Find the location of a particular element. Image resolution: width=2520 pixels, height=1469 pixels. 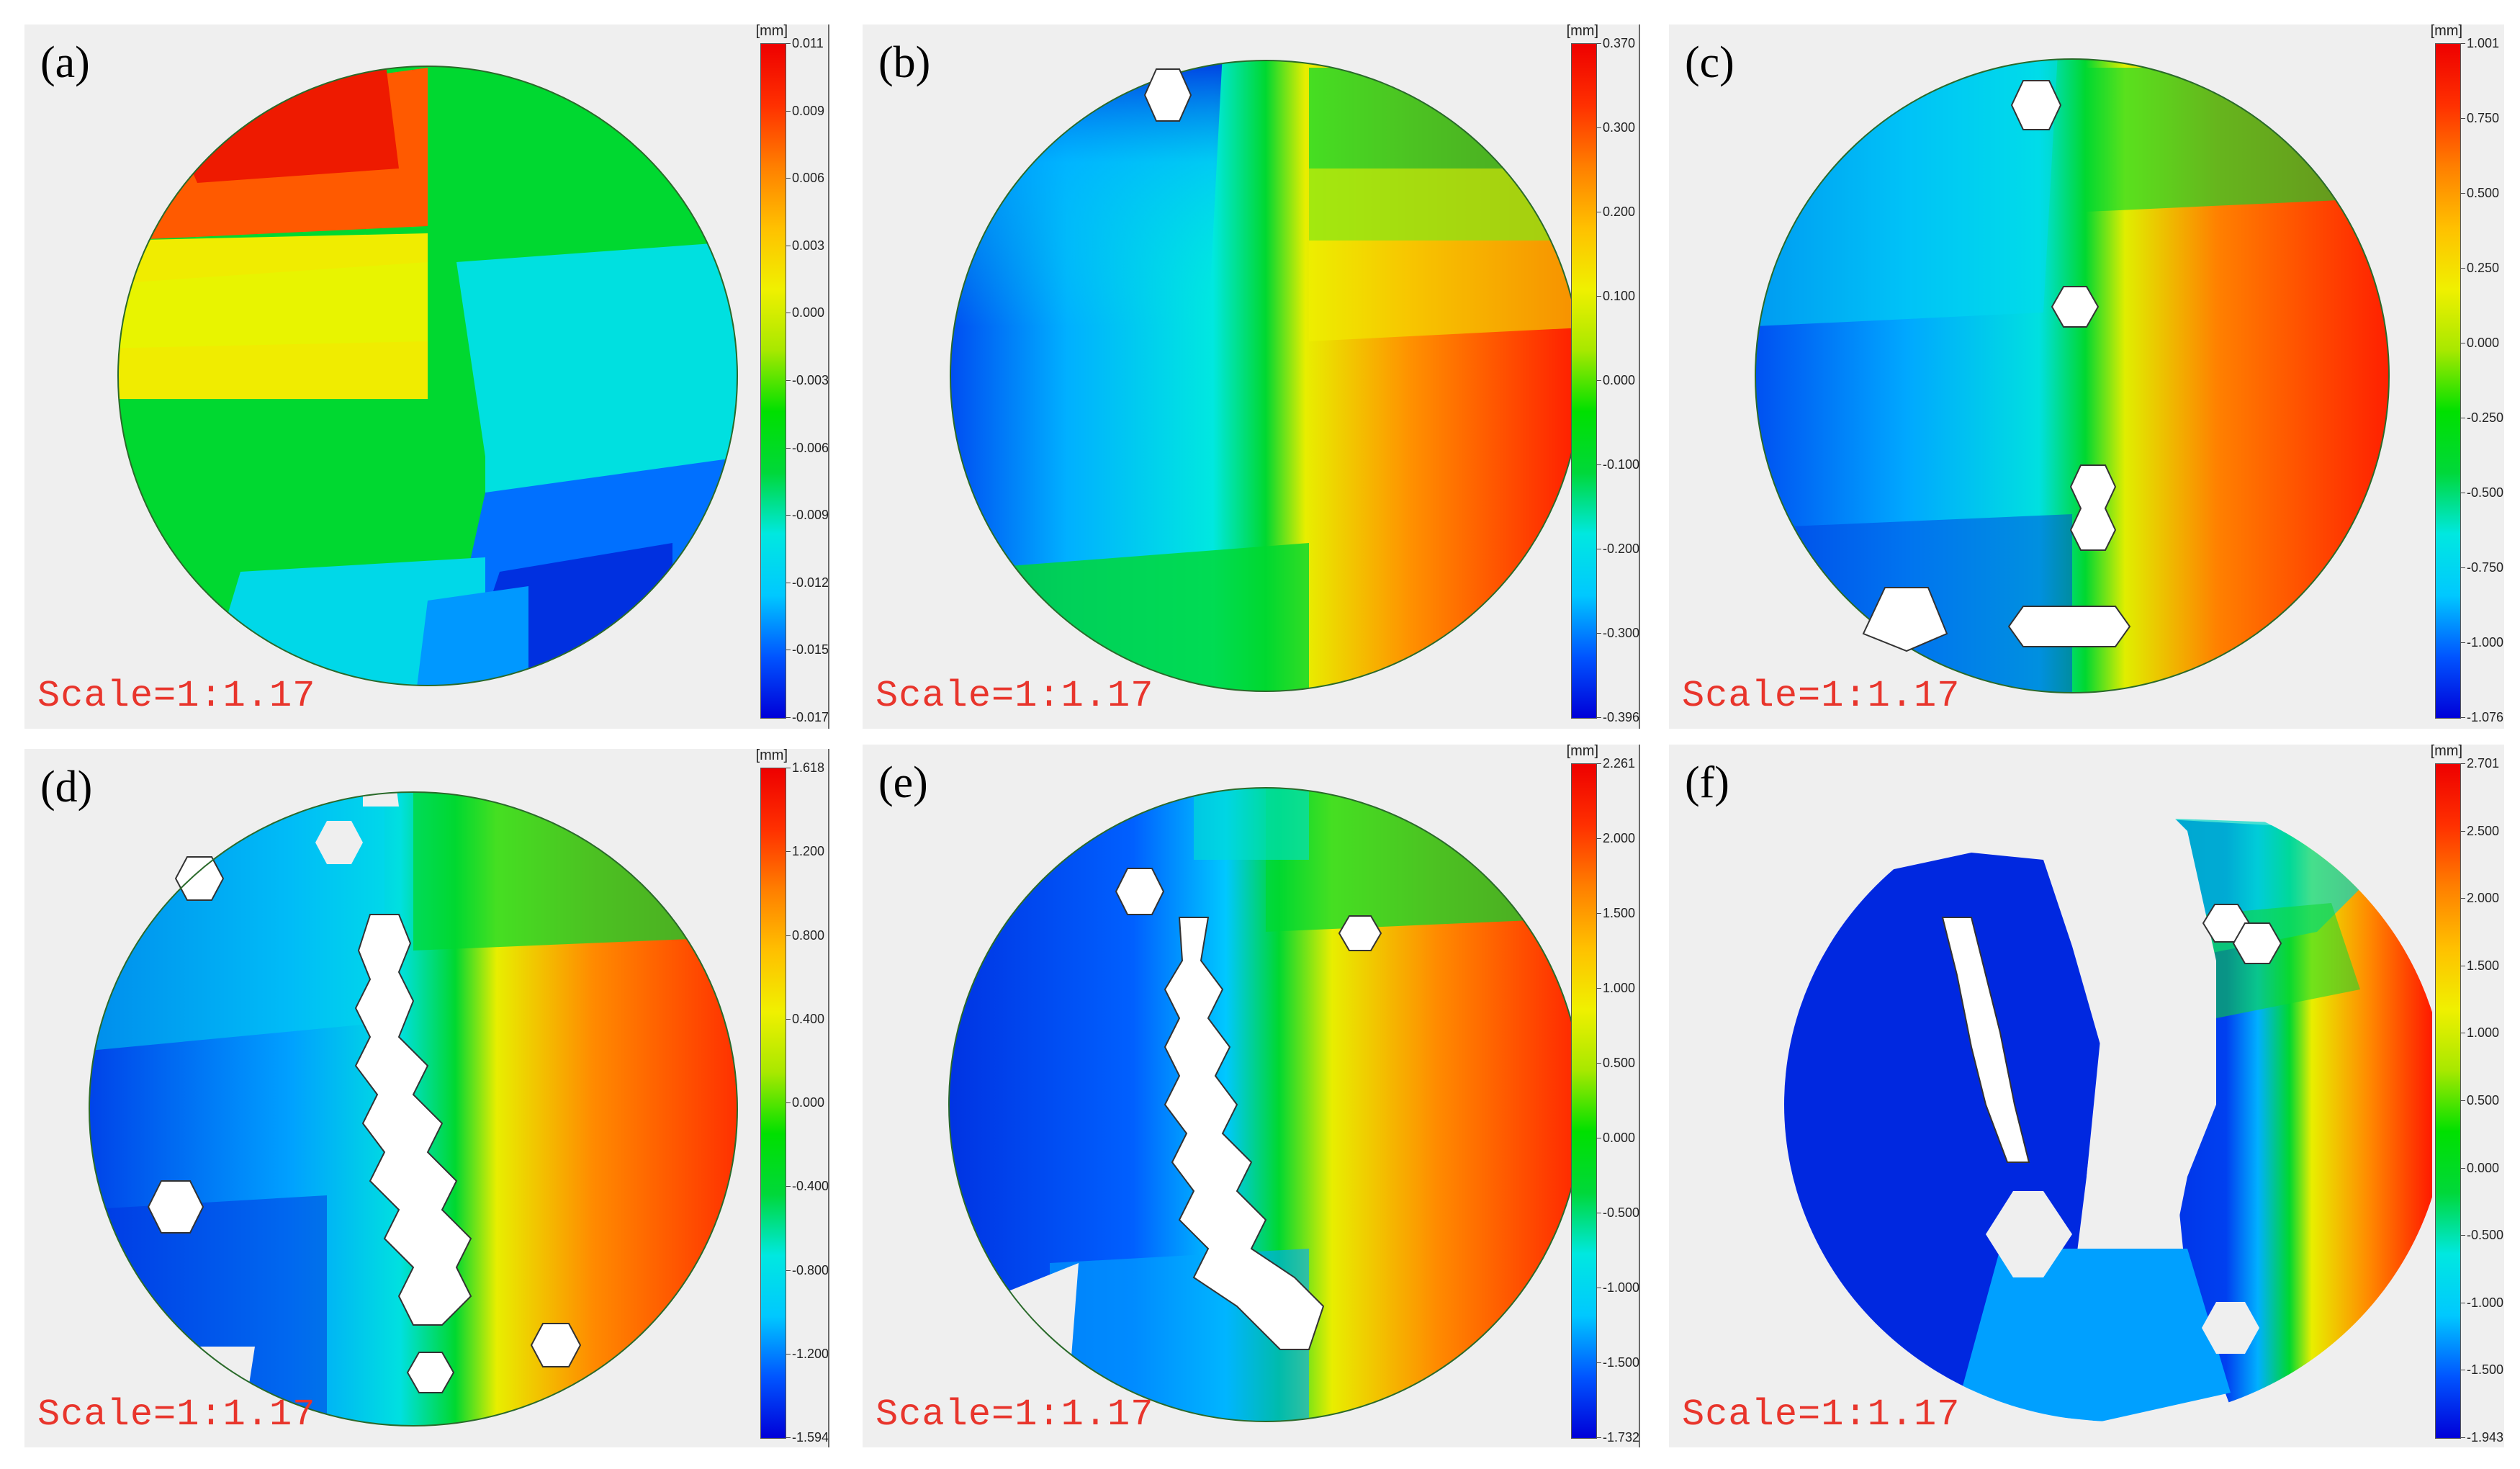

colorbar-tick-label: -1.943 is located at coordinates (2485, 1437).